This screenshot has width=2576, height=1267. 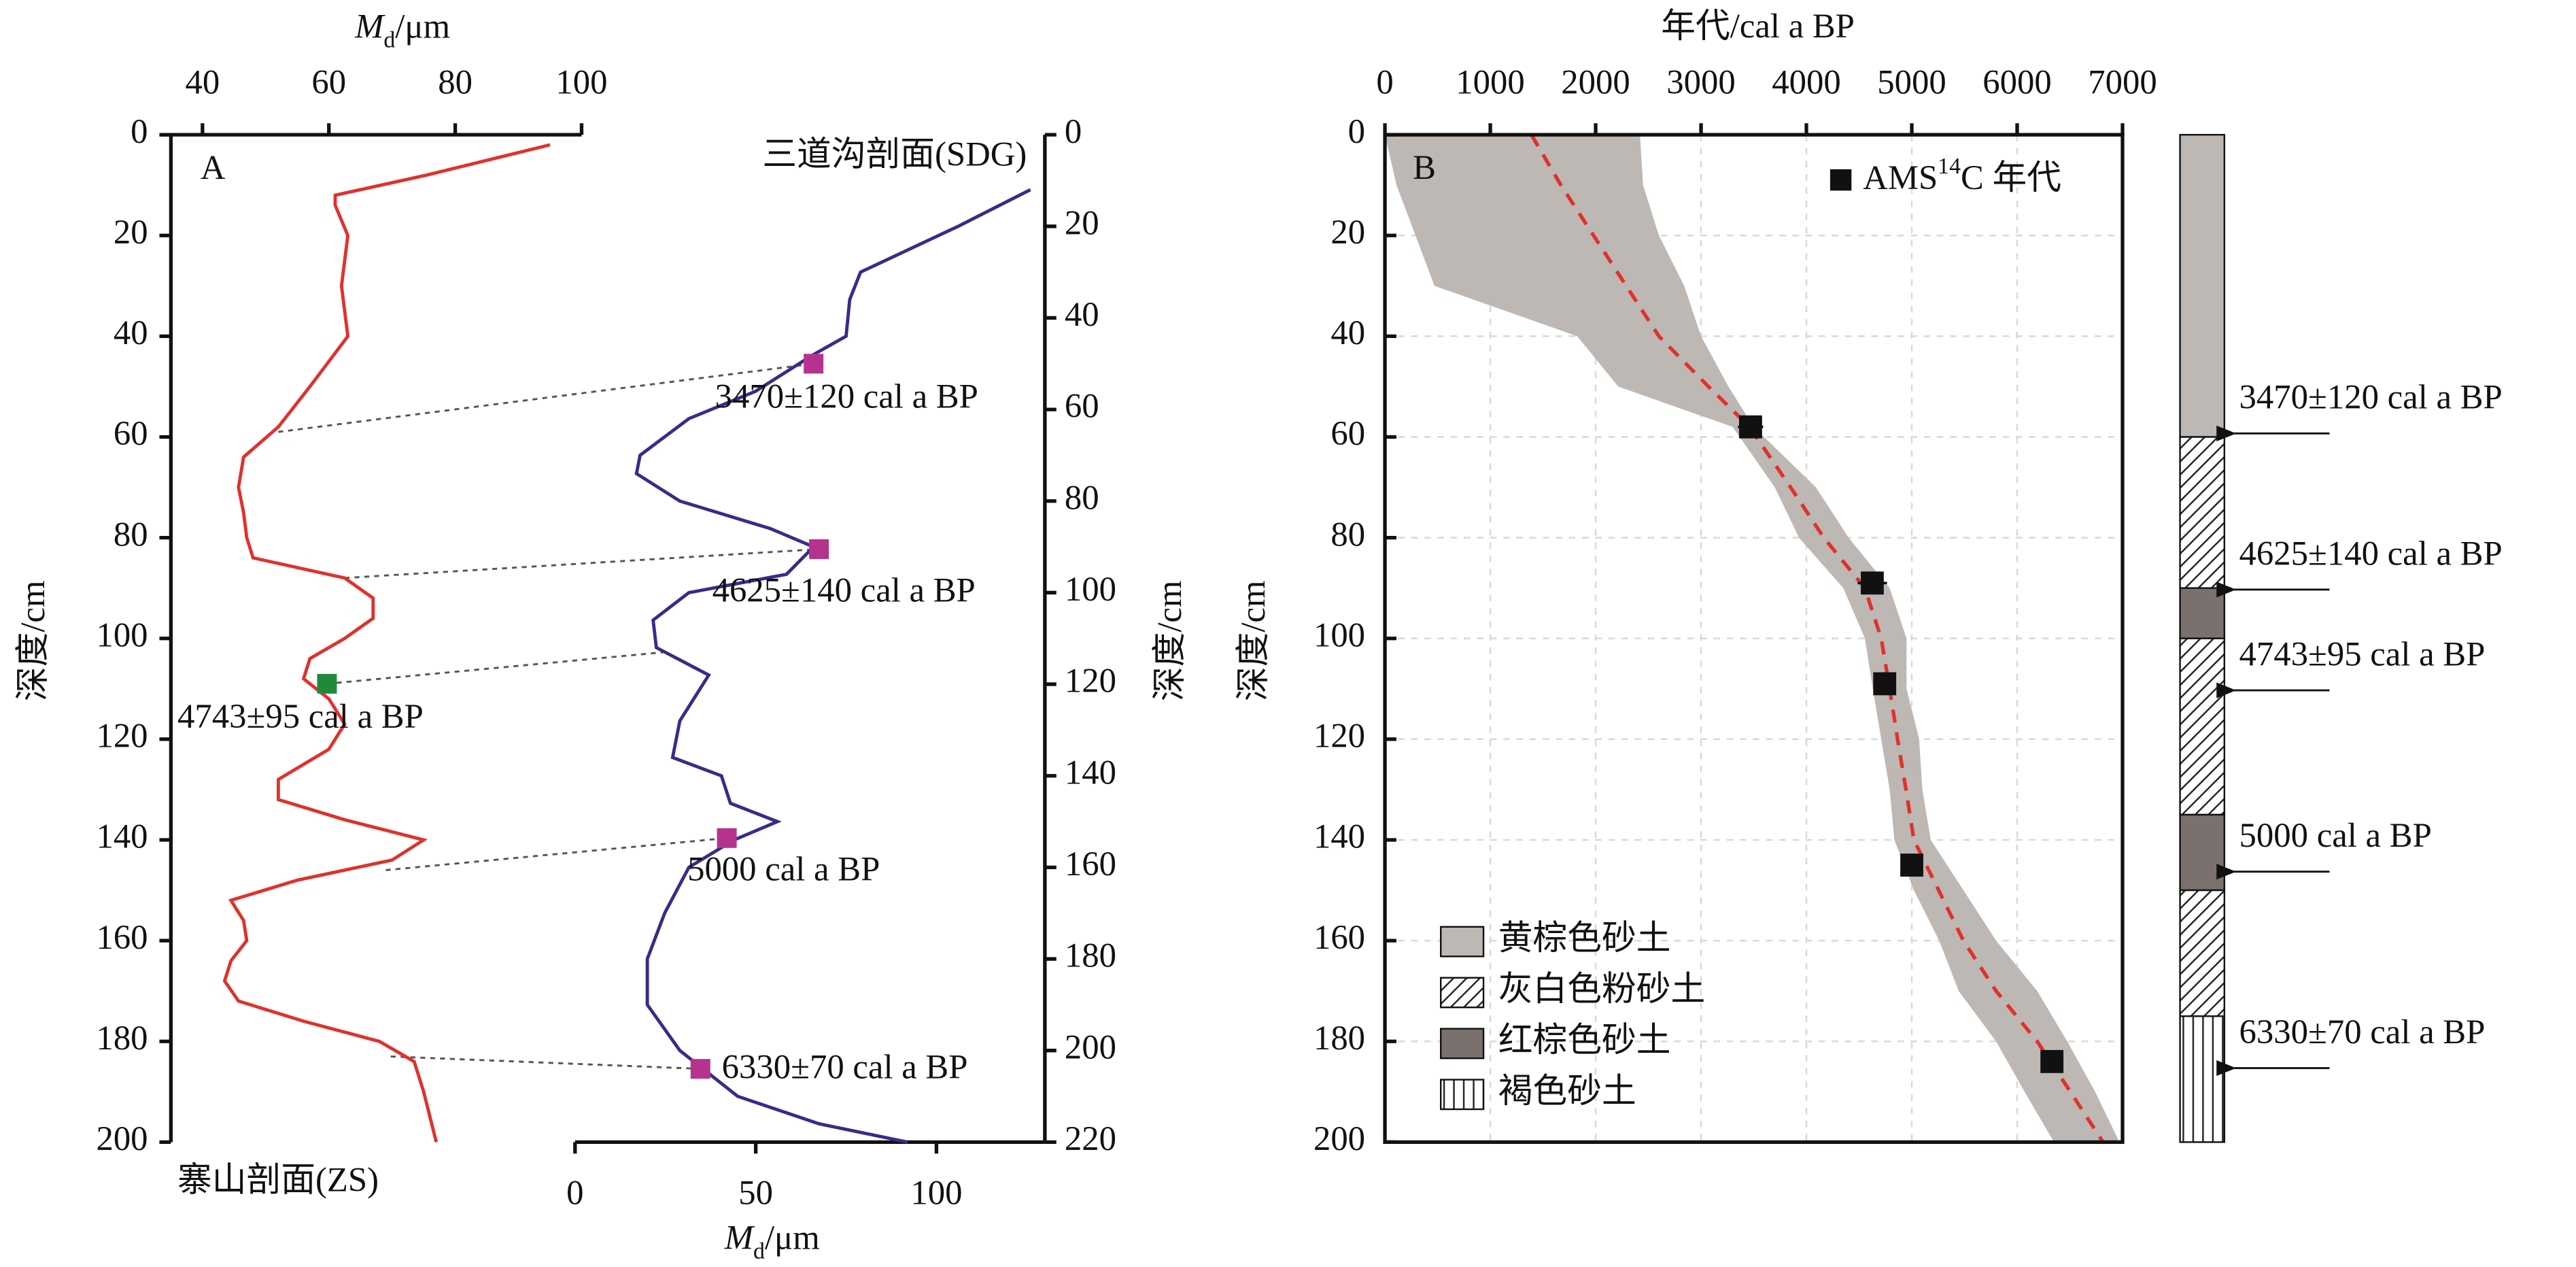 I want to click on date-label: 5000 cal a BP, so click(x=2335, y=835).